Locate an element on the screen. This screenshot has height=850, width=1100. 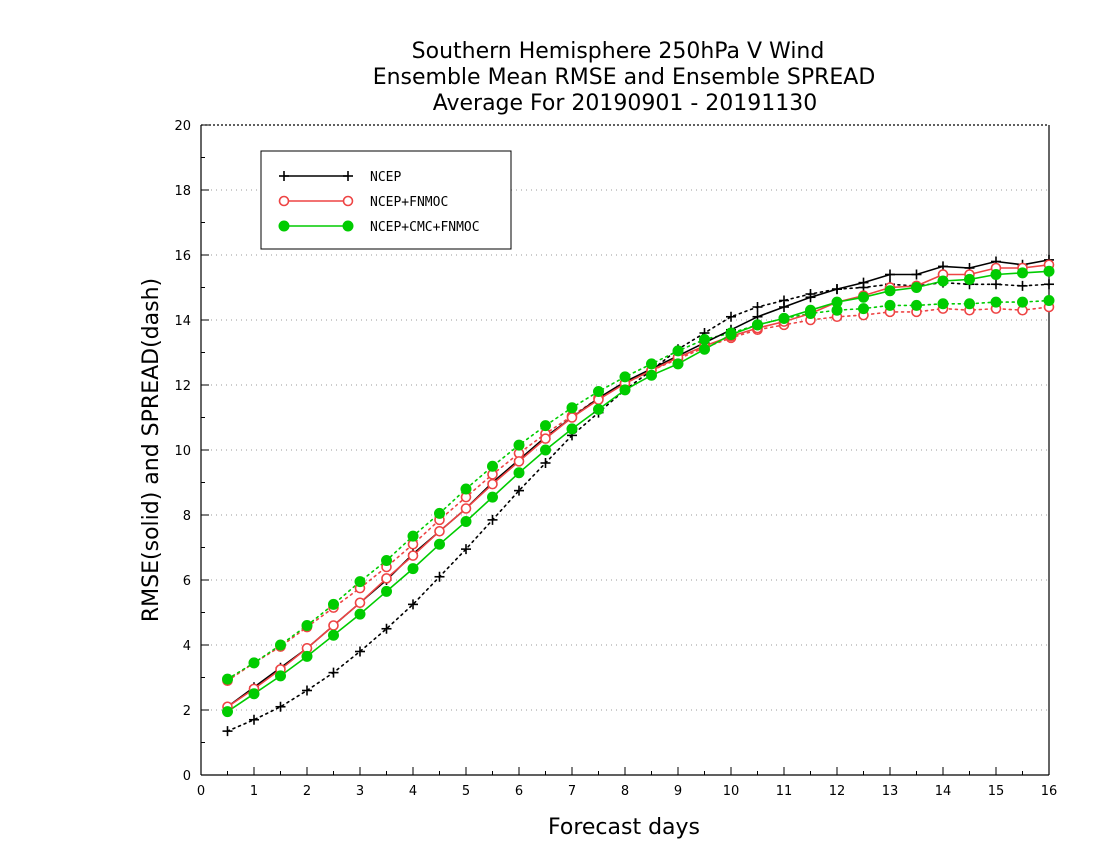
y-tick-label: 14 is located at coordinates (182, 321).